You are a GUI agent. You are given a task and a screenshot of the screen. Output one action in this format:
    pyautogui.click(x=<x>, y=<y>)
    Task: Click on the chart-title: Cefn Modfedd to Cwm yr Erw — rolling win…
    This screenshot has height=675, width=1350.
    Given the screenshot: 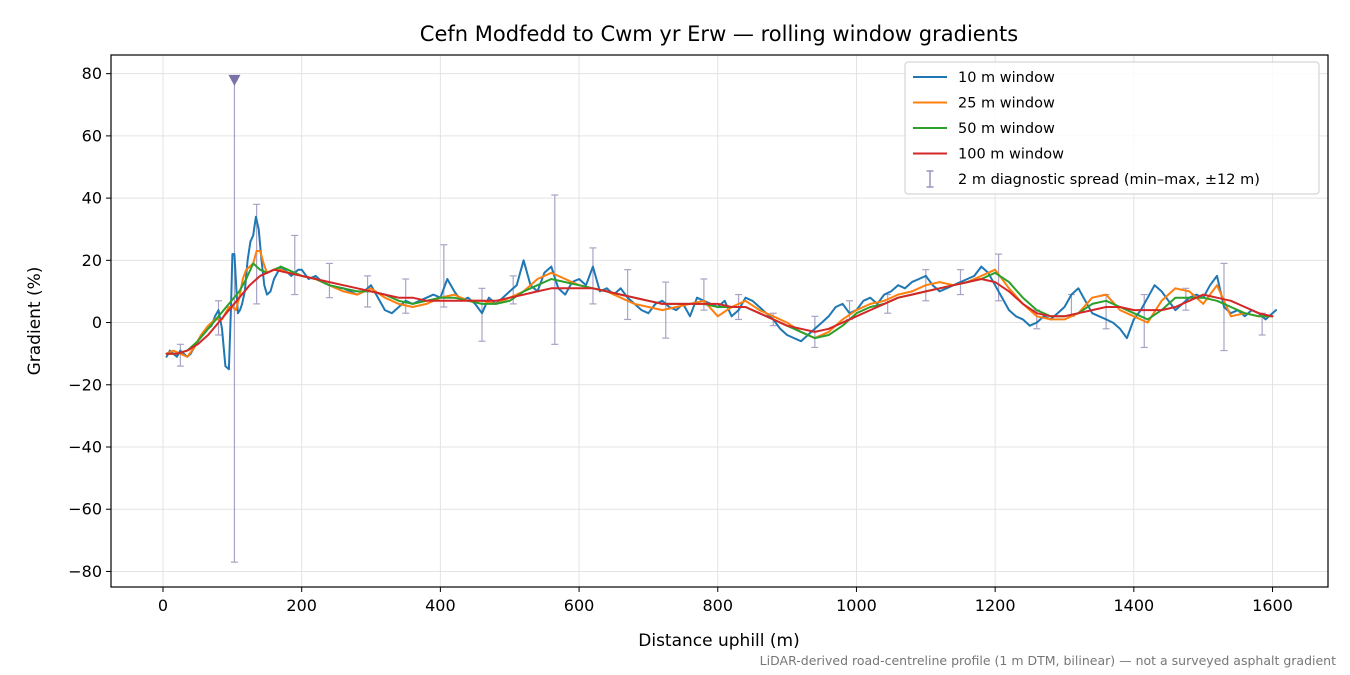 What is the action you would take?
    pyautogui.click(x=719, y=34)
    